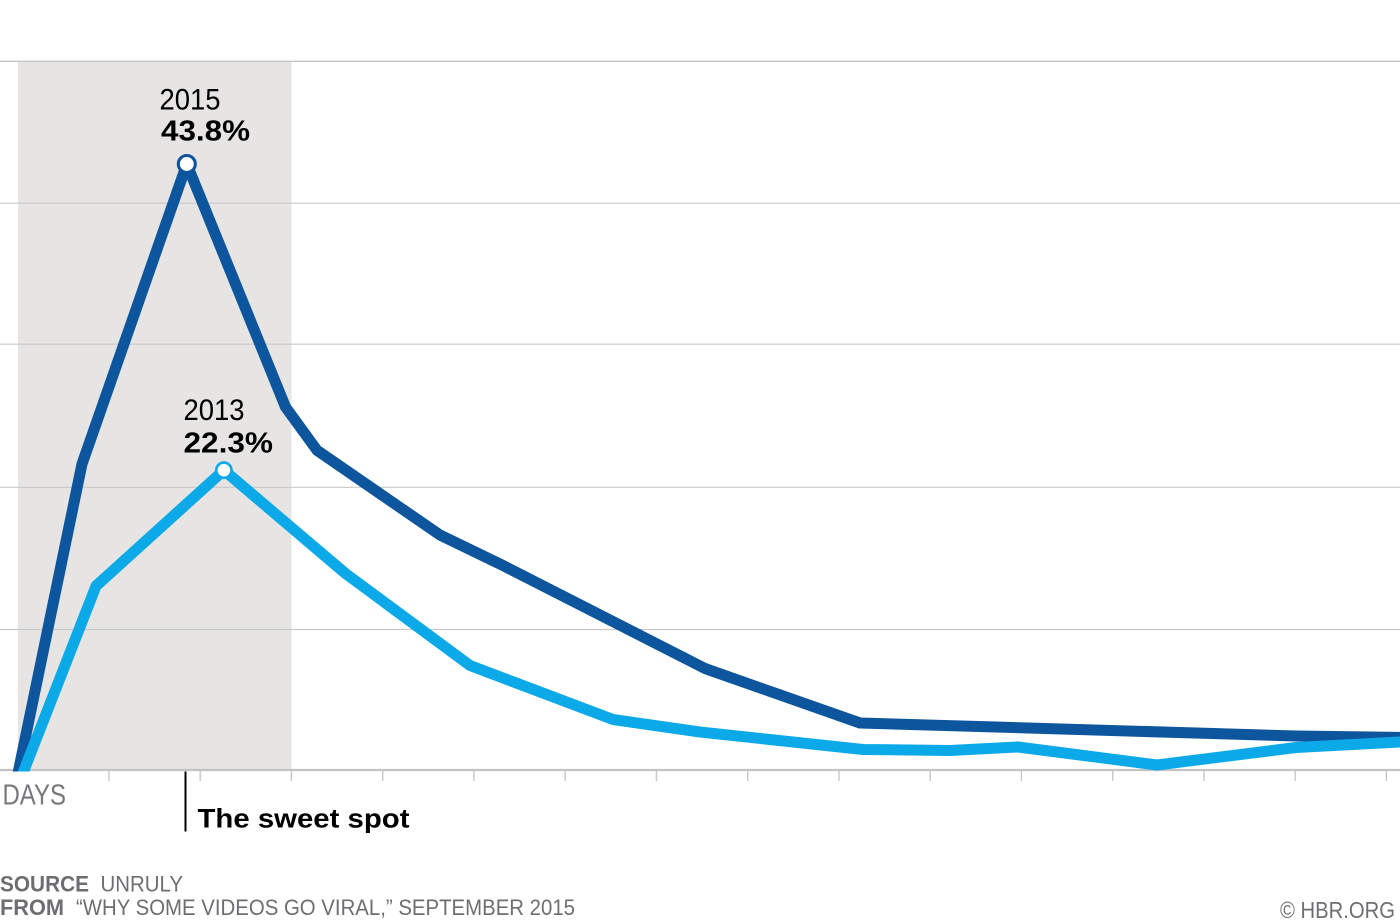  What do you see at coordinates (1337, 909) in the screenshot?
I see `svg-text: © HBR.ORG` at bounding box center [1337, 909].